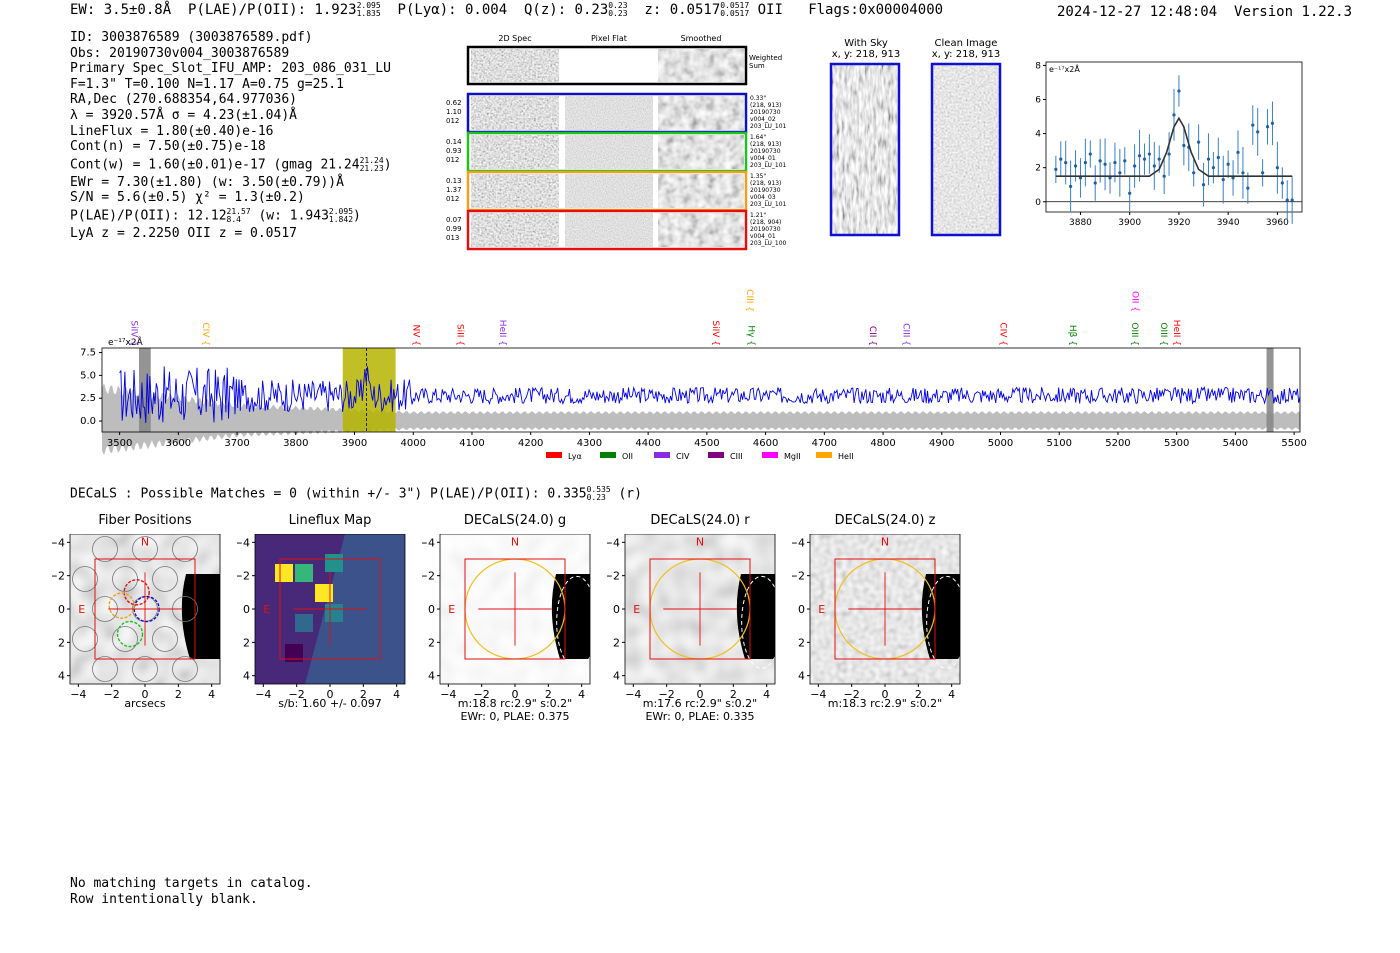 Image resolution: width=1400 pixels, height=953 pixels. What do you see at coordinates (515, 703) in the screenshot?
I see `panel-subtitle: m:18.8 rc:2.9" s:0.2"` at bounding box center [515, 703].